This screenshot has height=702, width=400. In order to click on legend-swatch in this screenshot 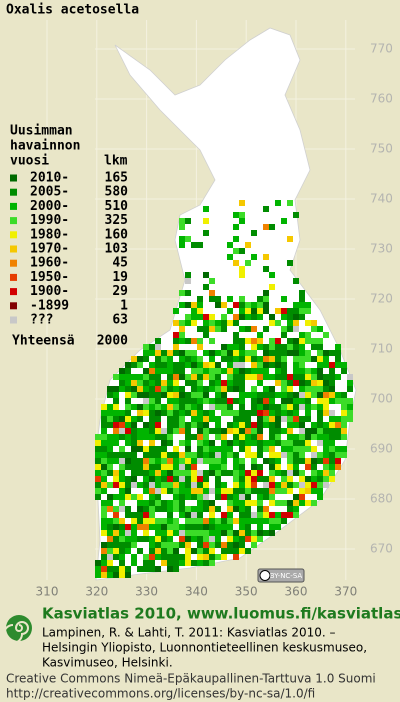, I will do `click(13, 277)`.